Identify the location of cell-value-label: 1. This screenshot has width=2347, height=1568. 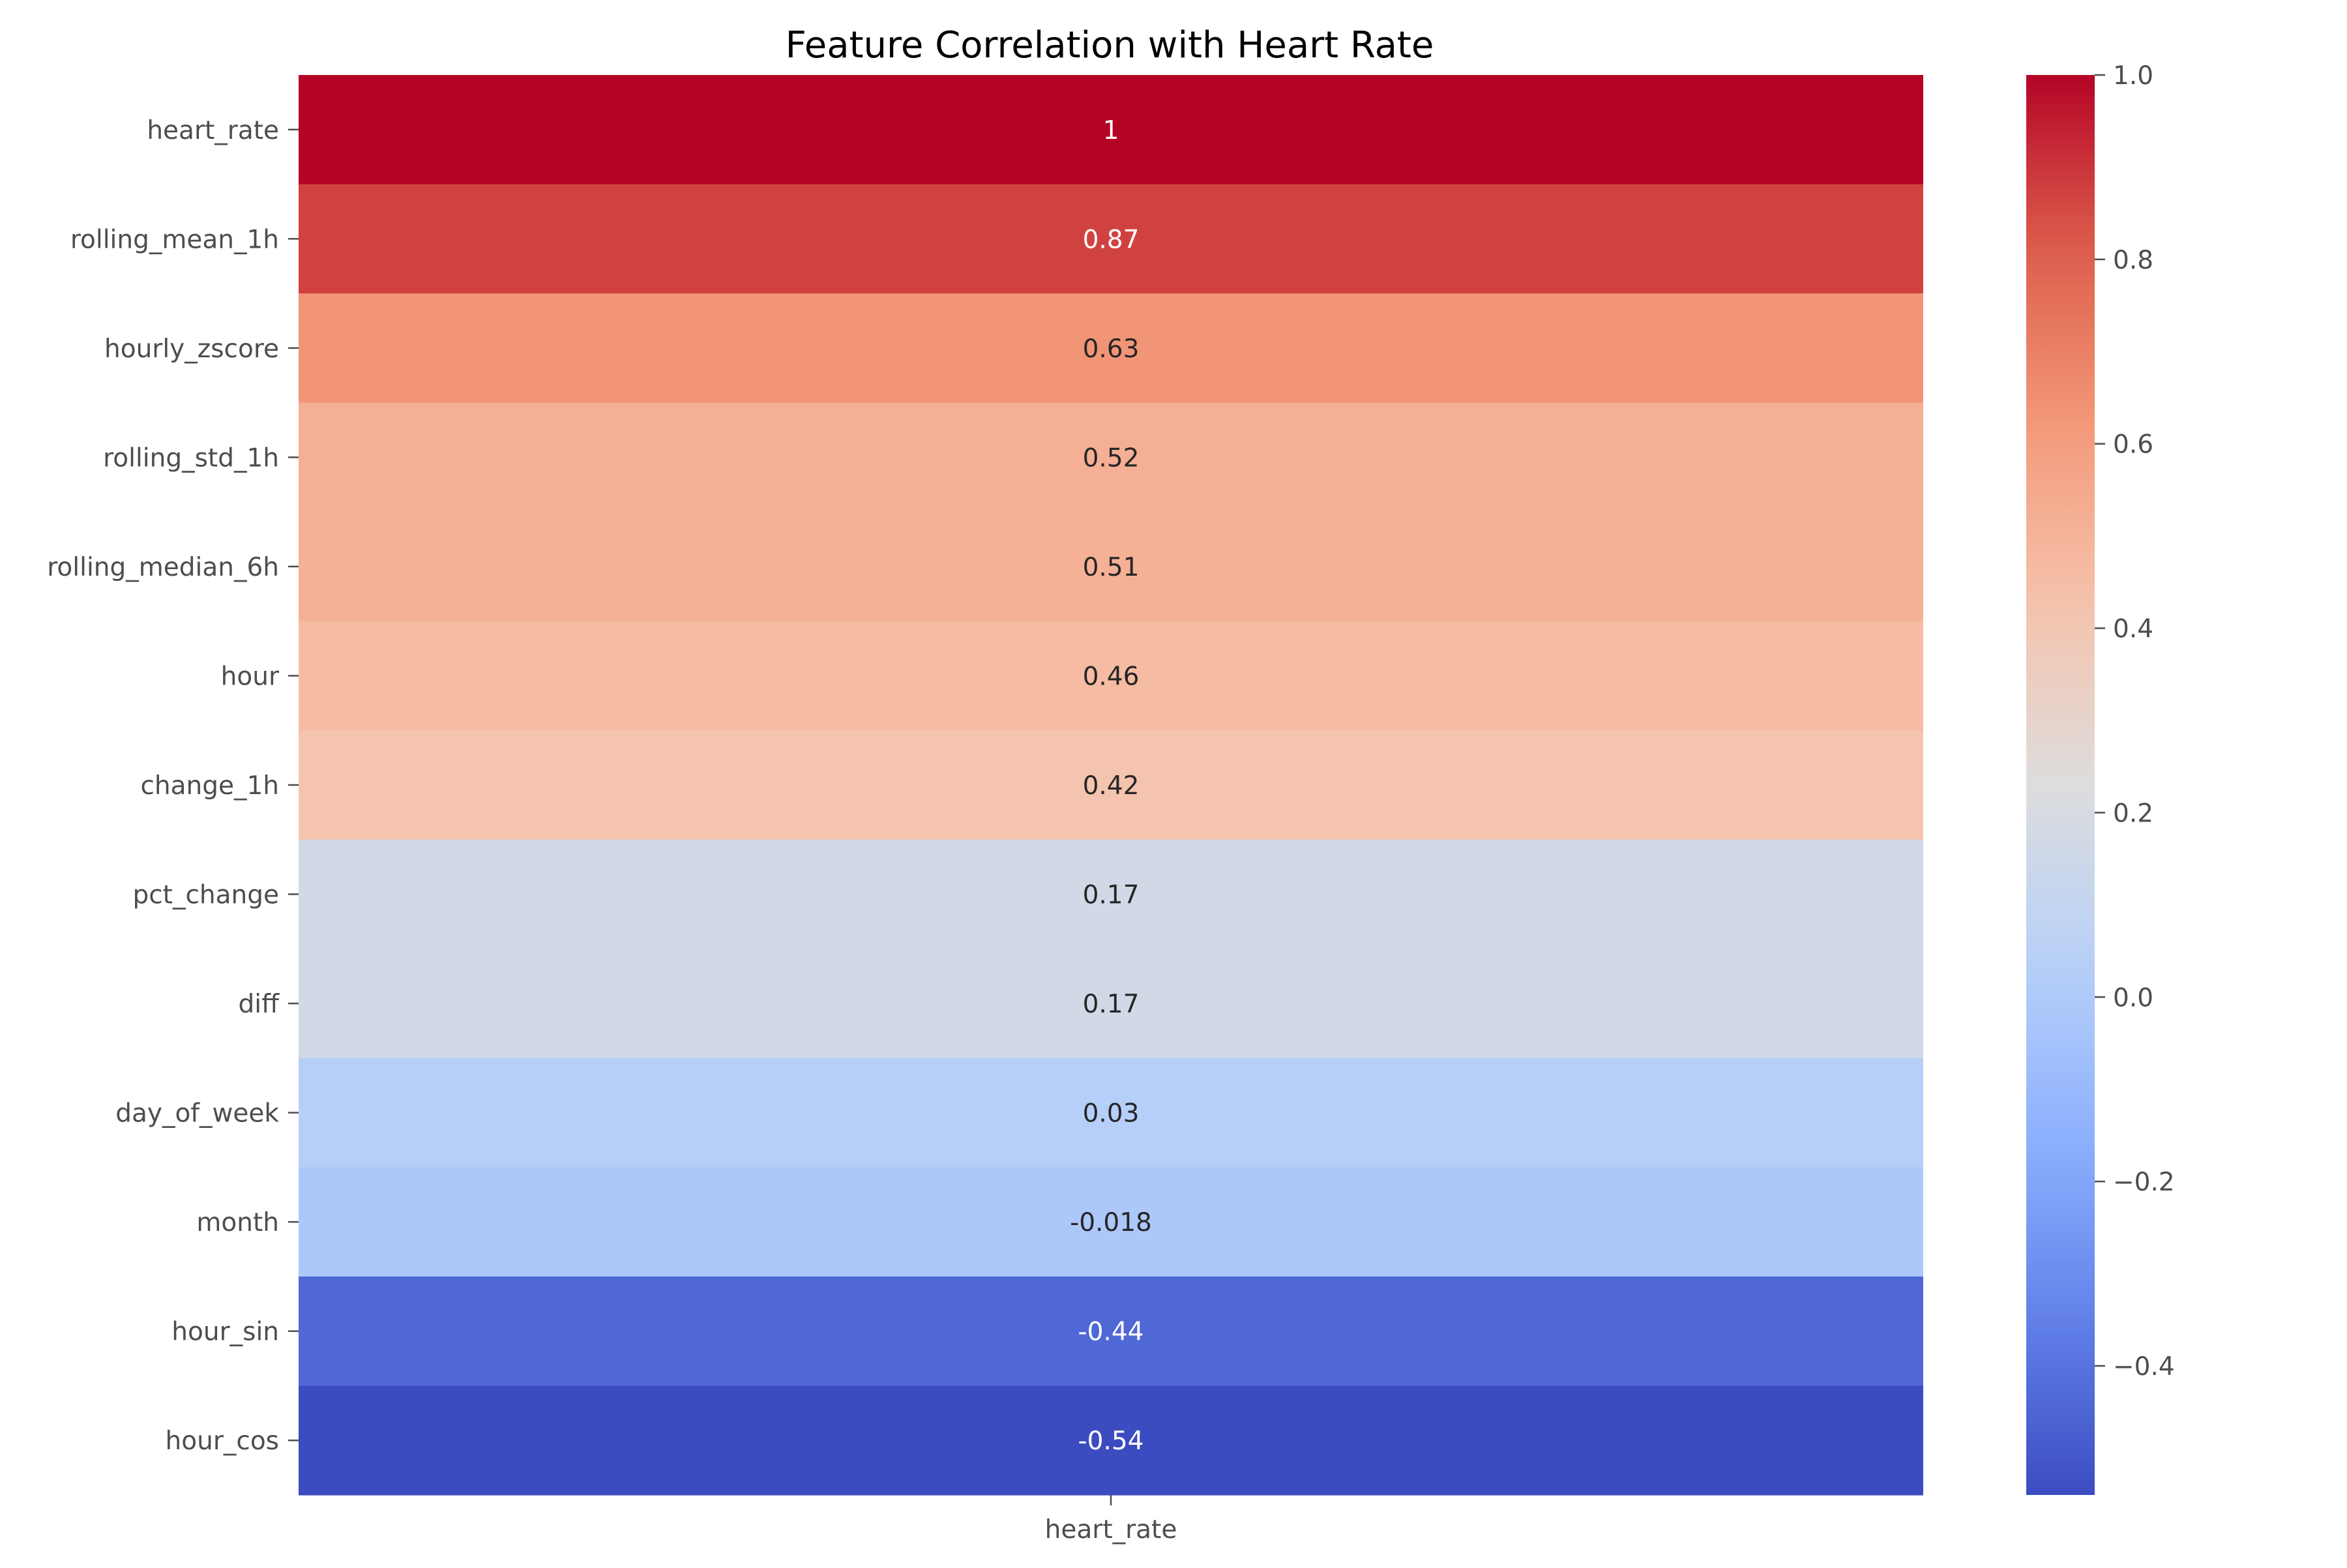
(1111, 131).